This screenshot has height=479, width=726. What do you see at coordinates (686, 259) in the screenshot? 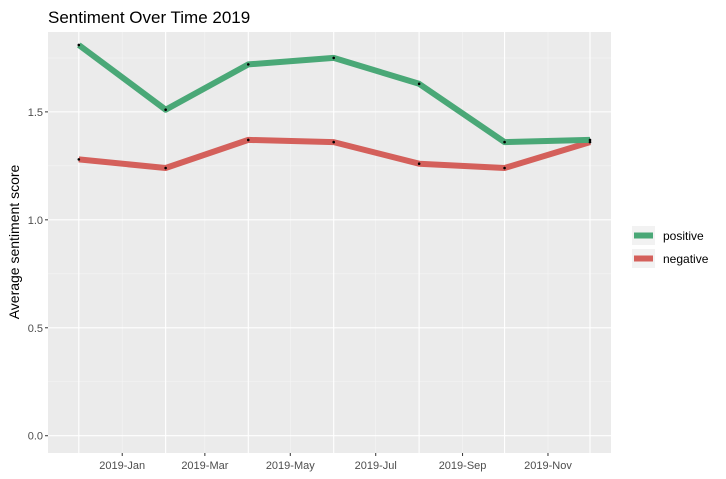
I see `legend-label-negative: negative` at bounding box center [686, 259].